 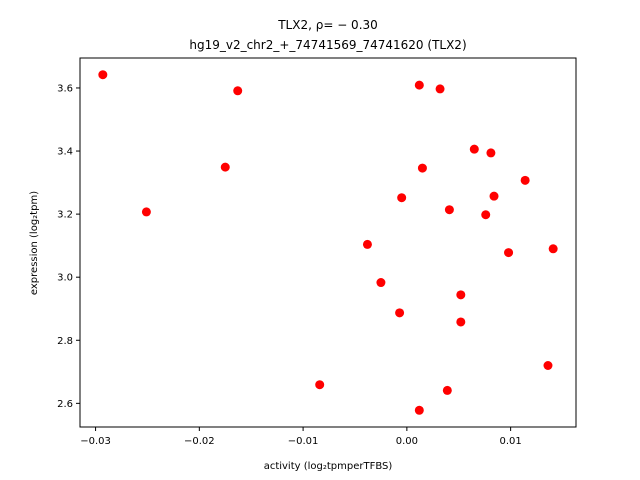 I want to click on y-tick-label: 3.0, so click(x=65, y=278).